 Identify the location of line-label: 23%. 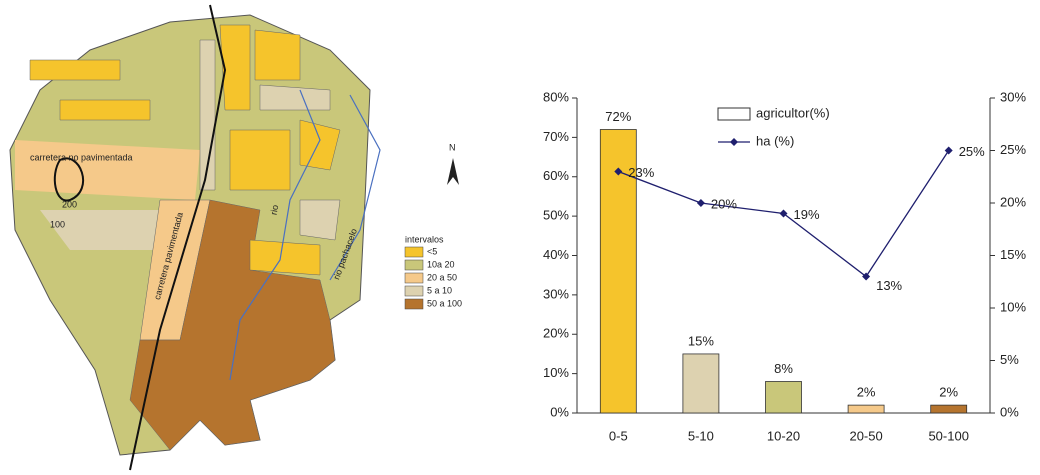
(641, 172).